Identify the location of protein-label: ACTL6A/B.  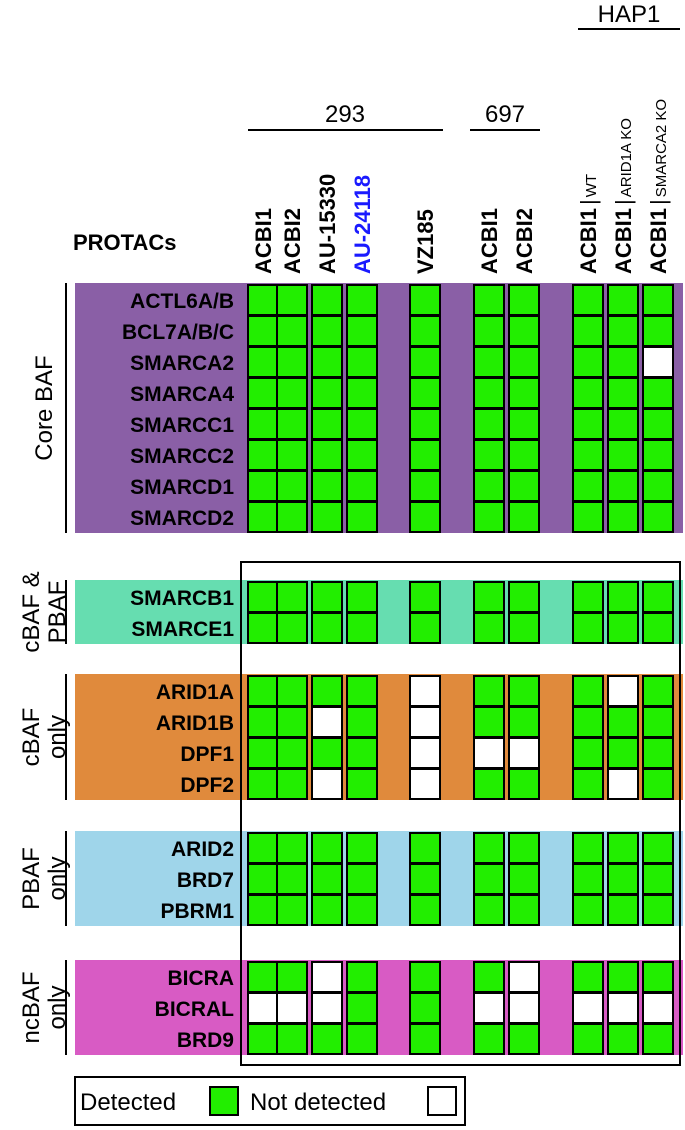
(182, 301).